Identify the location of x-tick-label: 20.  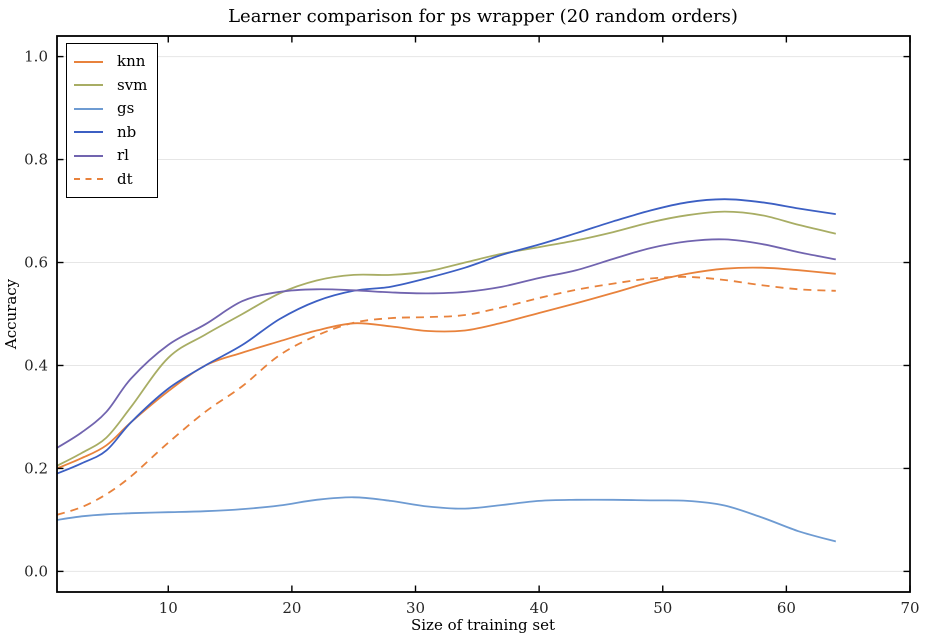
(291, 608).